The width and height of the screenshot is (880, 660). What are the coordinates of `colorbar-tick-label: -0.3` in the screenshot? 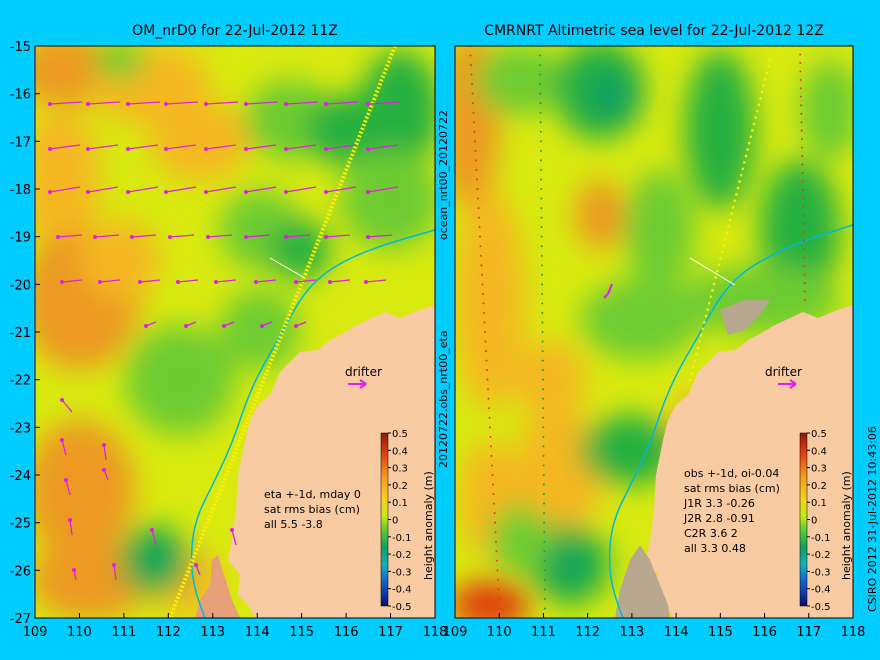 It's located at (821, 572).